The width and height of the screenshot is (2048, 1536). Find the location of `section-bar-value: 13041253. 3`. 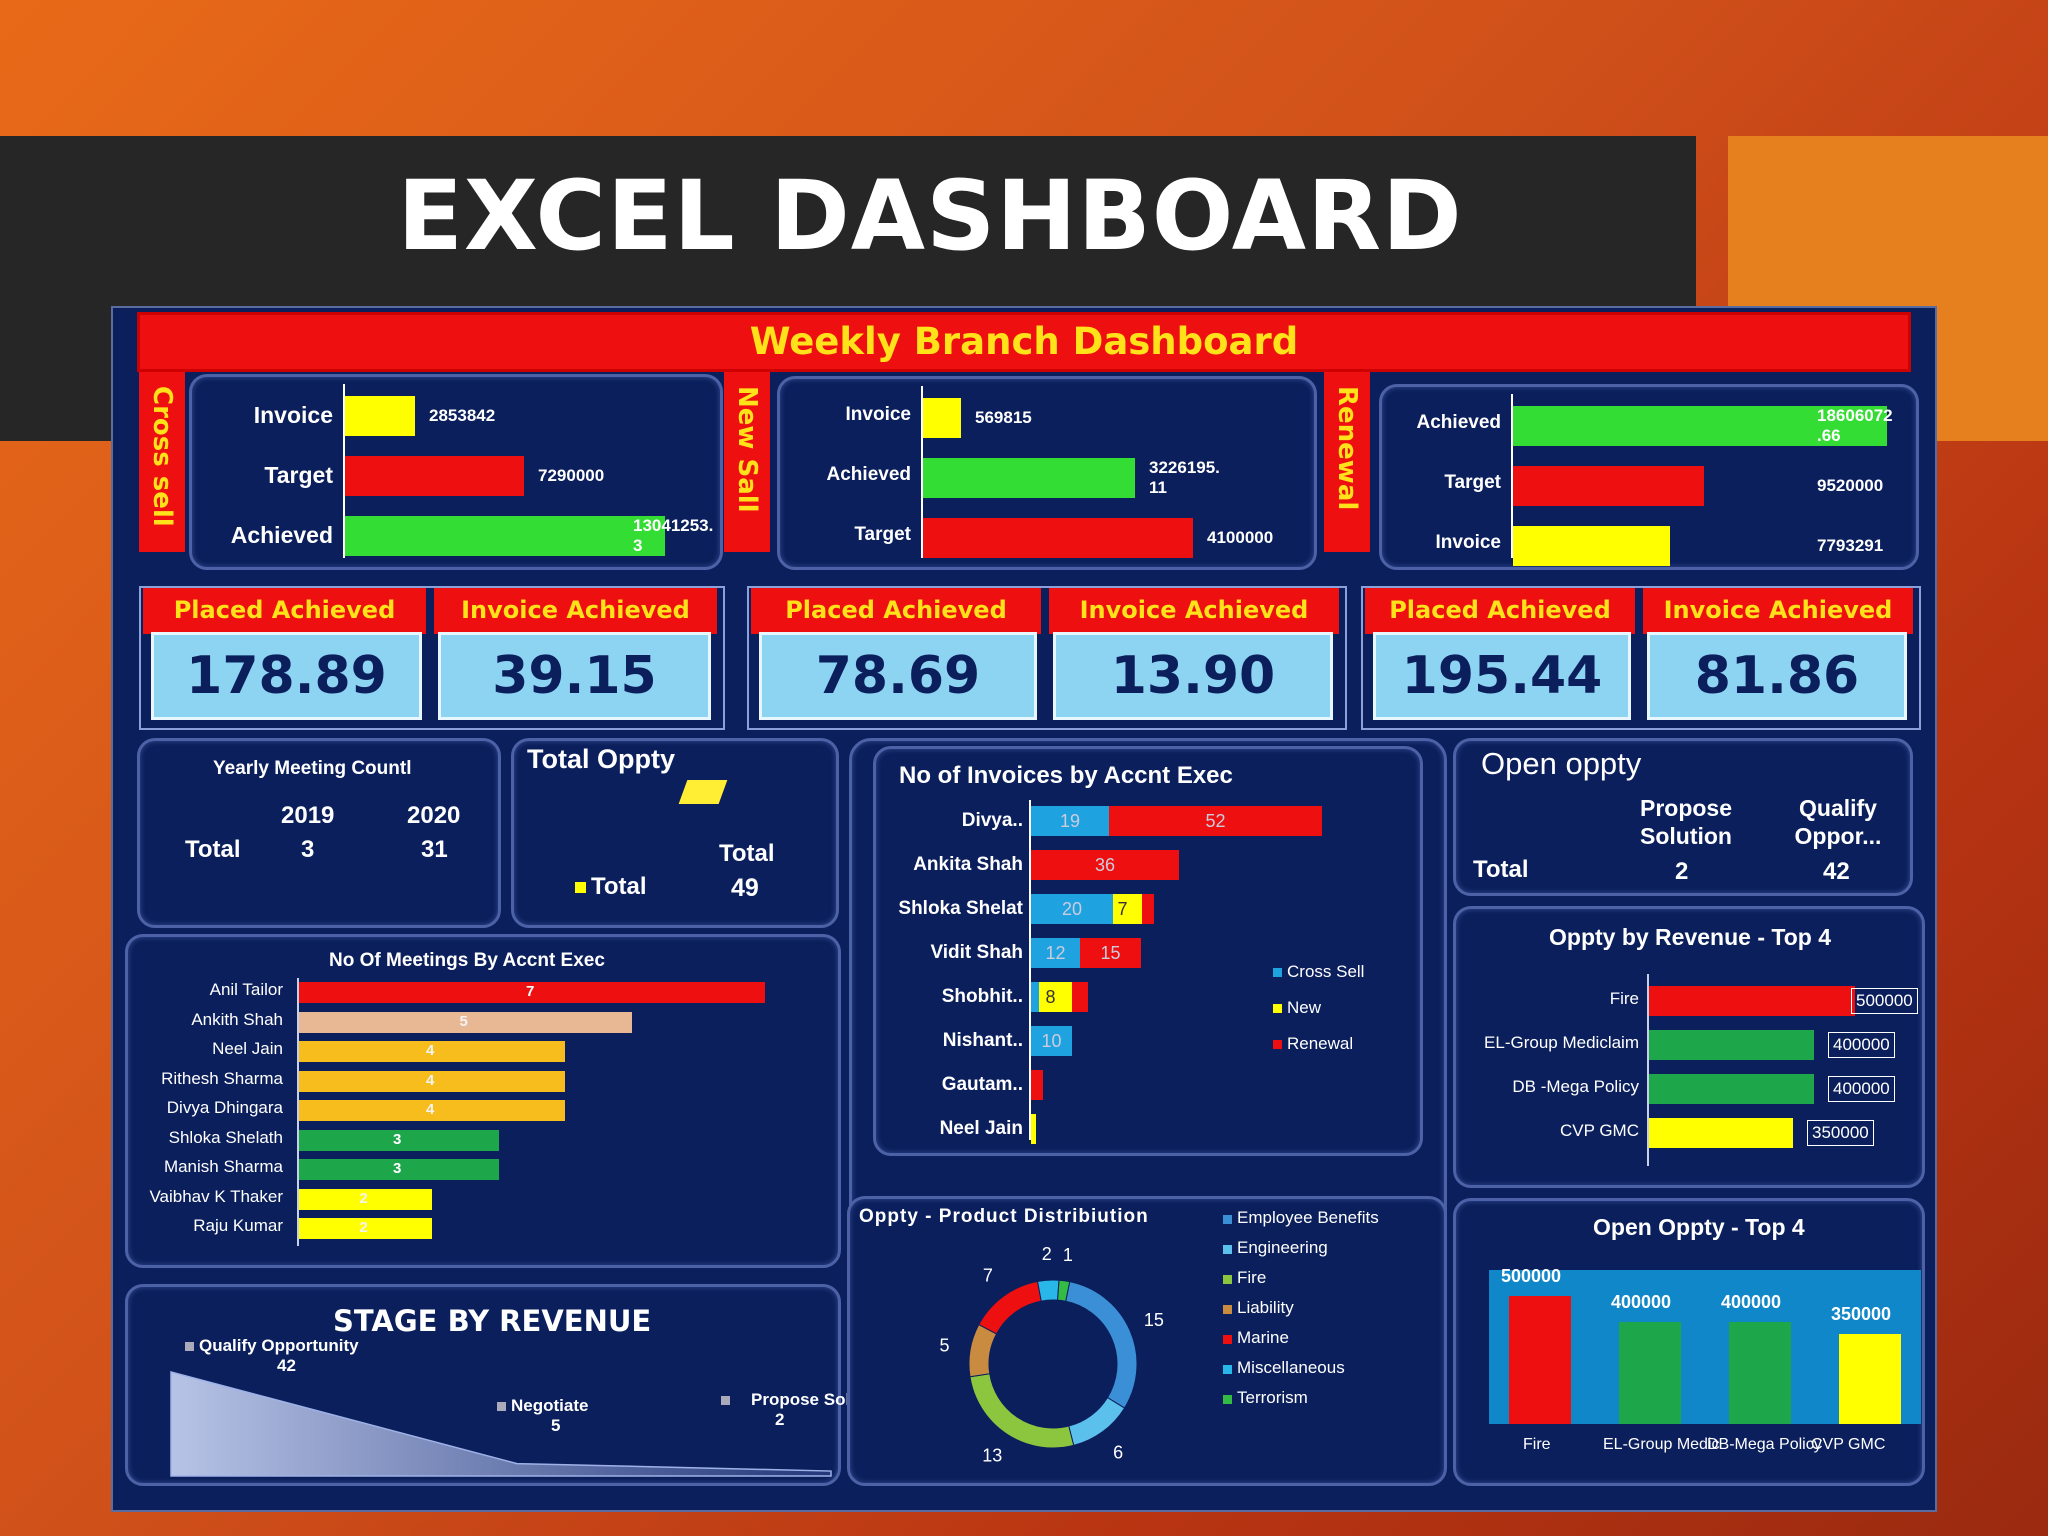

section-bar-value: 13041253. 3 is located at coordinates (673, 535).